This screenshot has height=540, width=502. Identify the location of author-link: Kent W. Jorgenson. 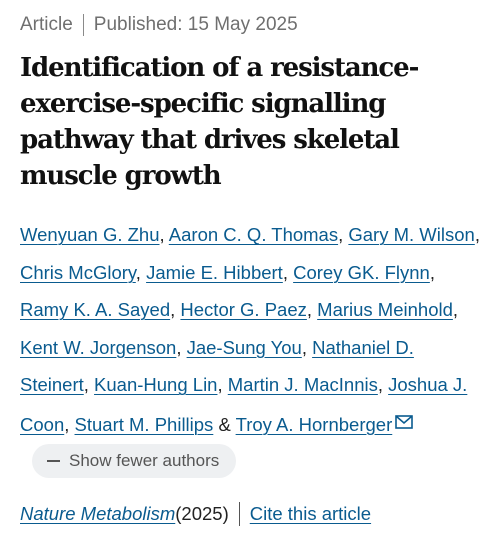
(98, 347).